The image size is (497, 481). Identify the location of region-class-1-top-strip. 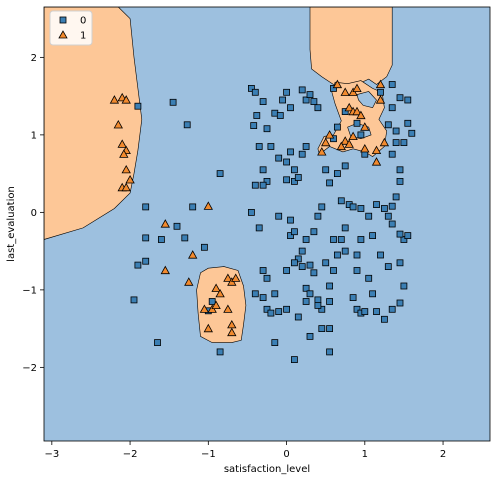
(351, 48).